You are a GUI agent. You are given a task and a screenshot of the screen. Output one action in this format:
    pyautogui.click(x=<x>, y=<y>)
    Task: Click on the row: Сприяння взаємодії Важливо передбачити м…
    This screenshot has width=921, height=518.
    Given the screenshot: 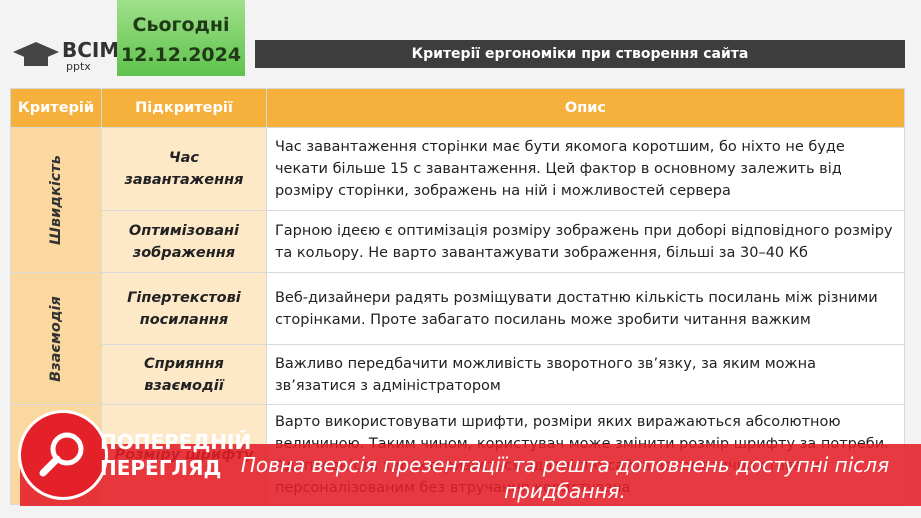 What is the action you would take?
    pyautogui.click(x=458, y=374)
    